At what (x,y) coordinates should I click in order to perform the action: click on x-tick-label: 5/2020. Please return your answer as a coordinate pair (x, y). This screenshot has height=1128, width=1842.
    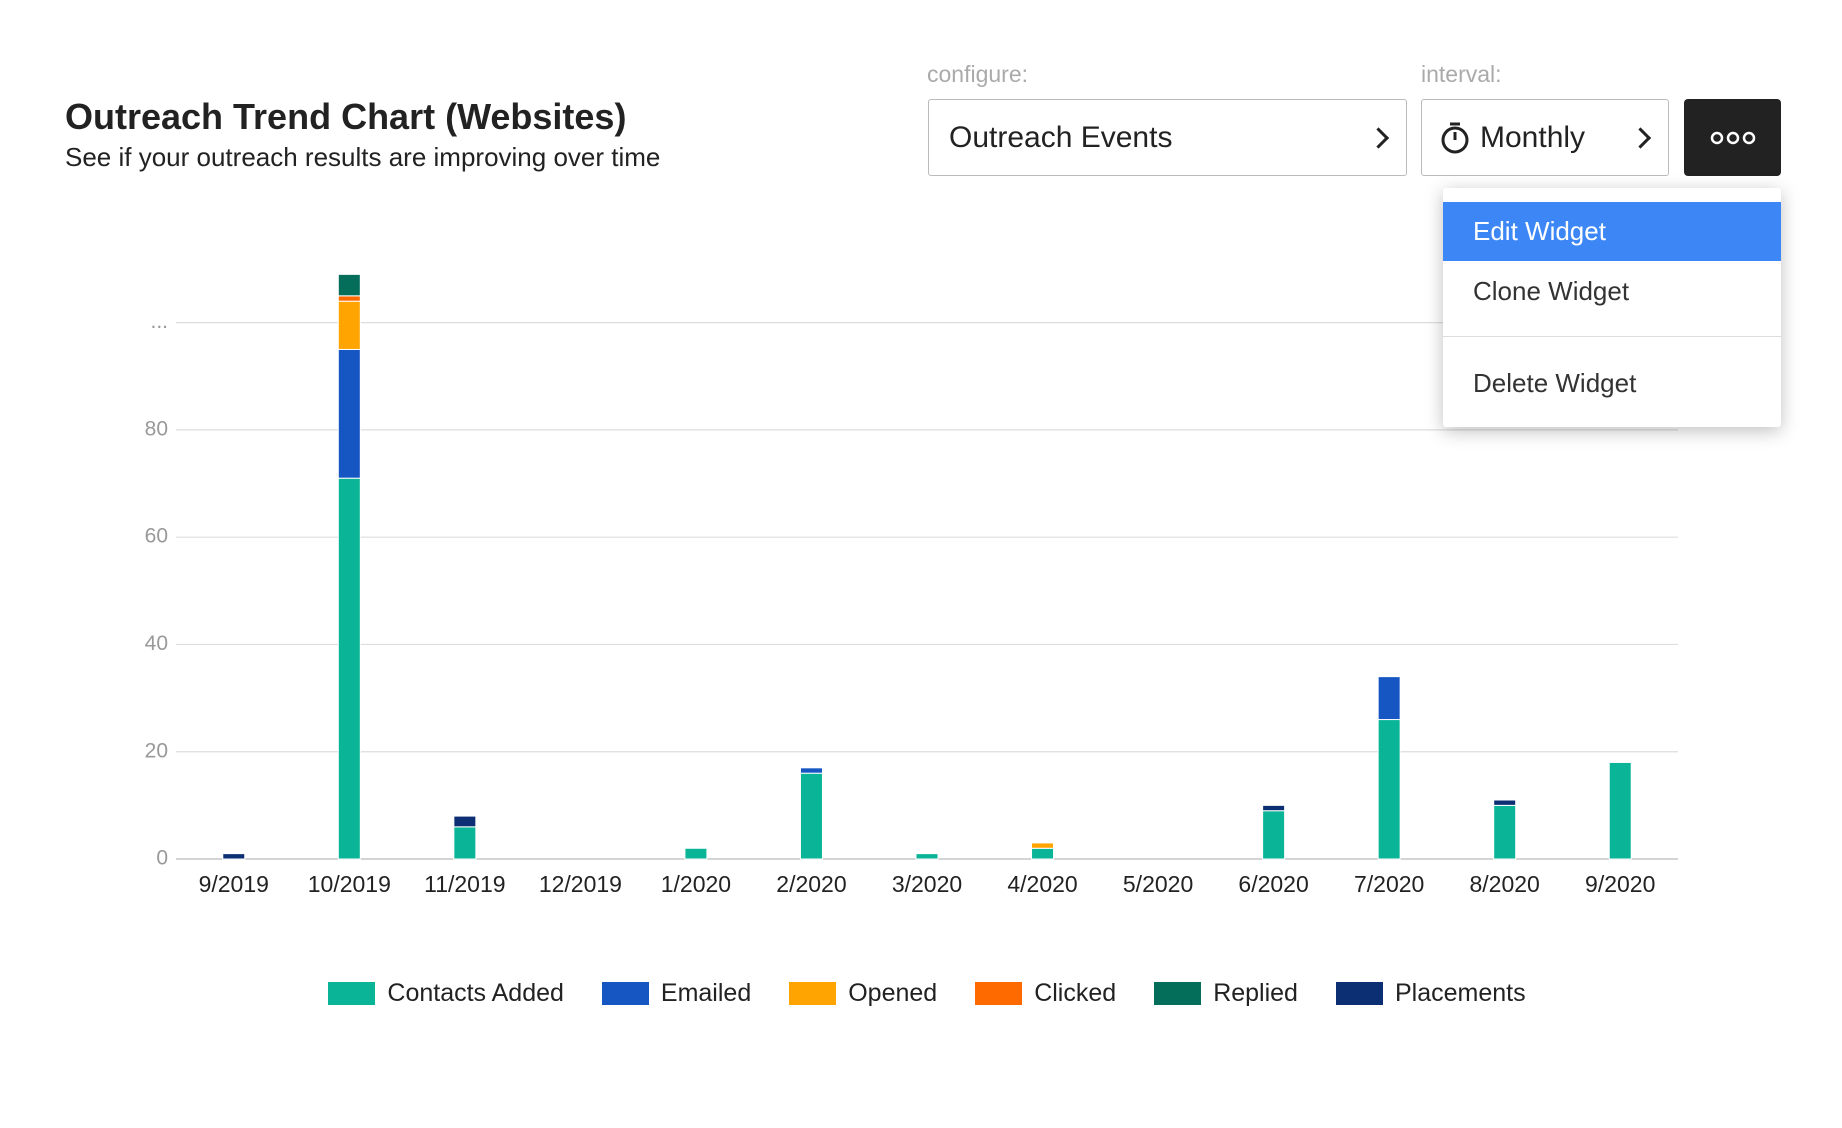
    Looking at the image, I should click on (1158, 884).